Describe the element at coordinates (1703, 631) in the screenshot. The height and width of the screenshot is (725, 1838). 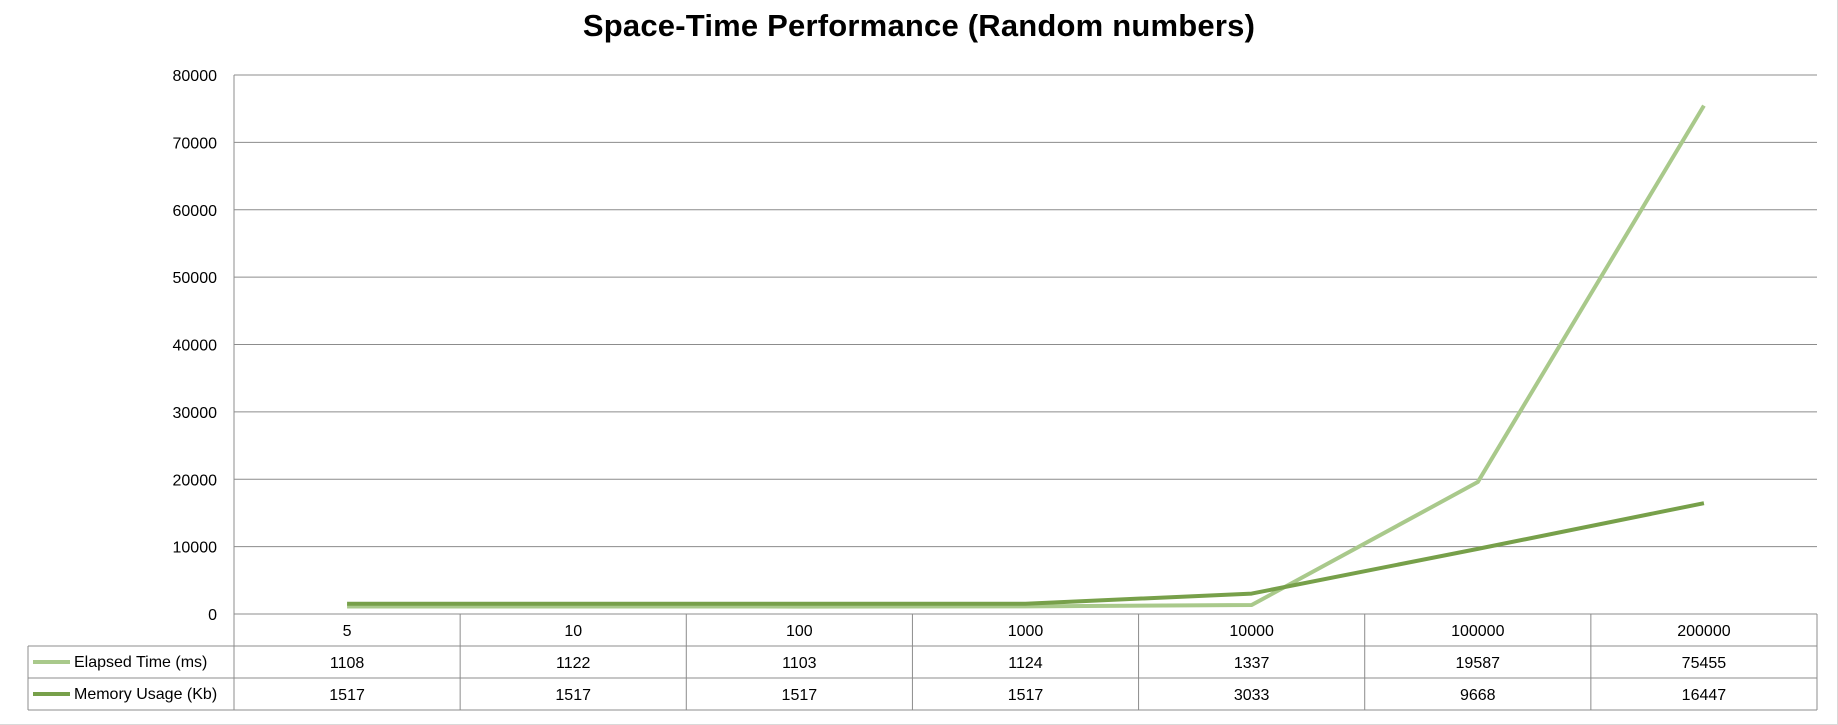
I see `x-tick-label-200000: 200000` at that location.